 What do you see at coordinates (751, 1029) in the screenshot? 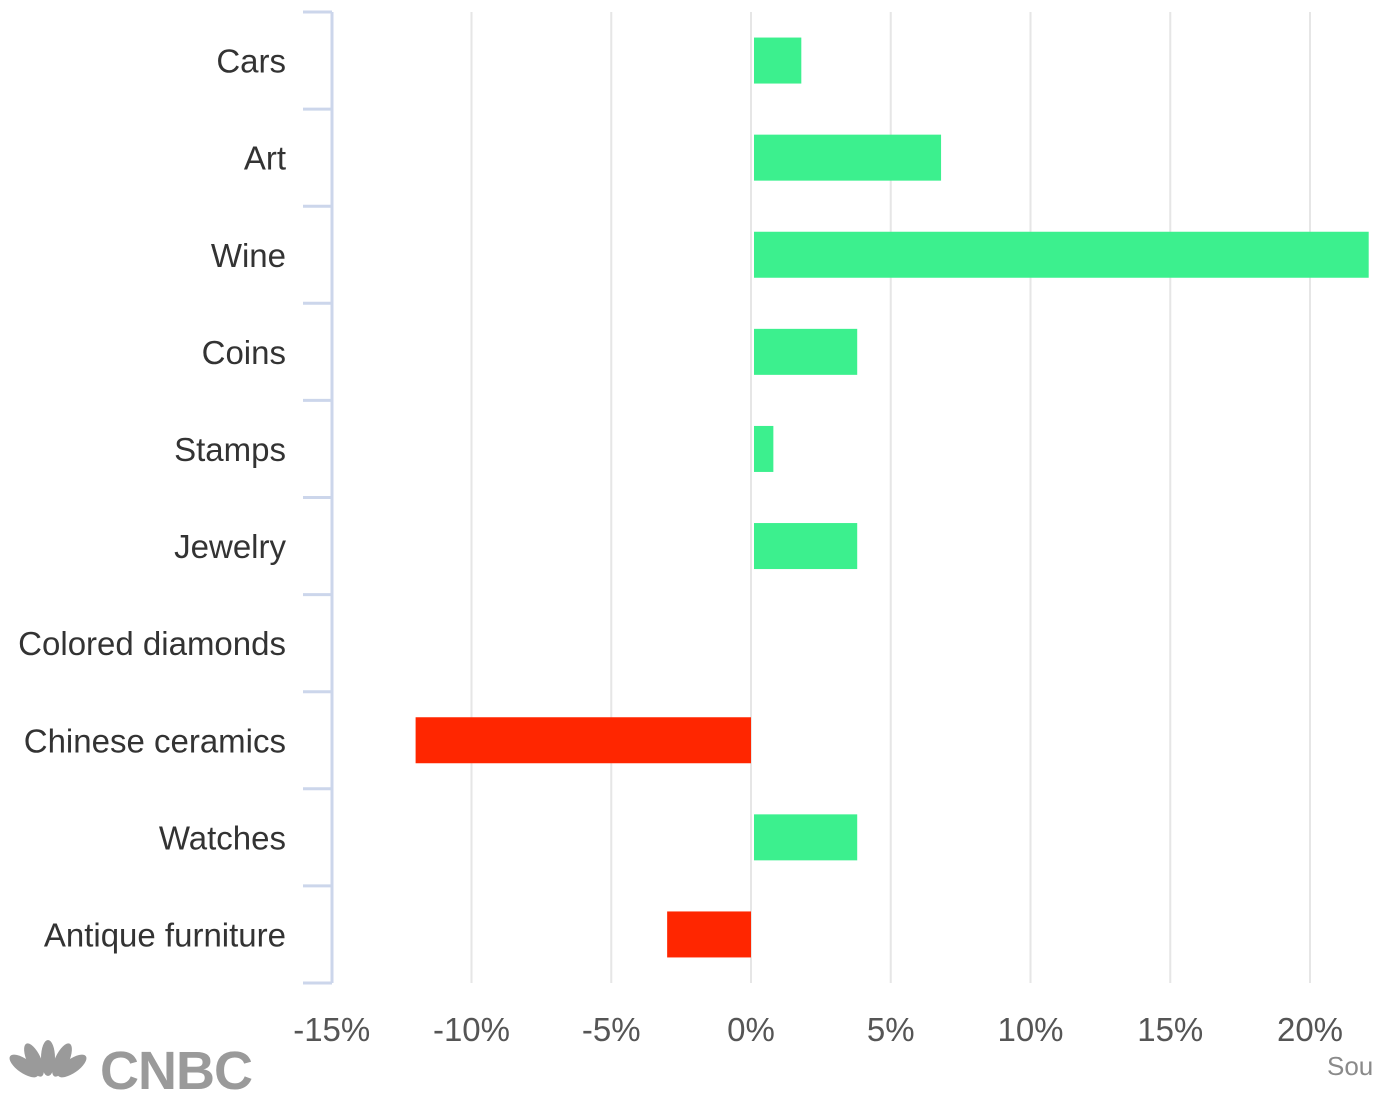
I see `x-tick-label: 0%` at bounding box center [751, 1029].